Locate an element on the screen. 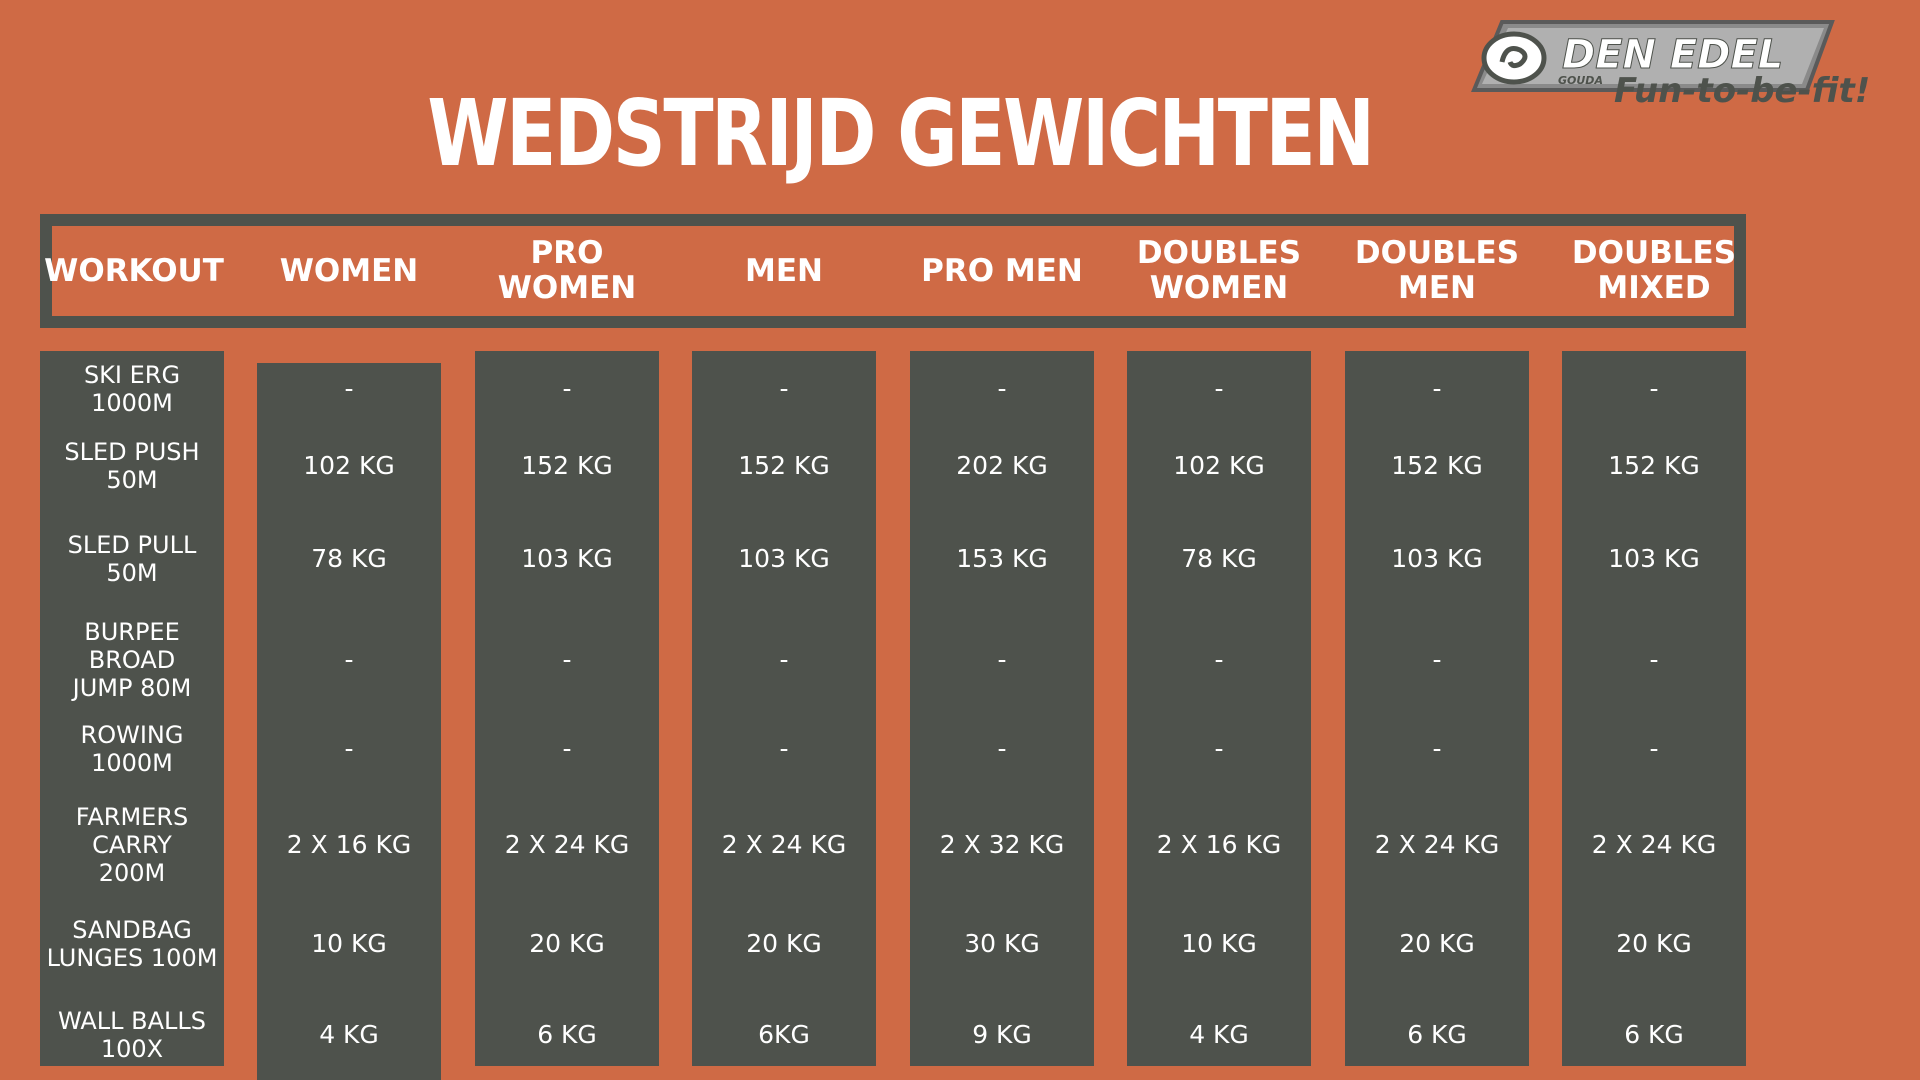 This screenshot has width=1920, height=1080. weight-cell: 9 KG is located at coordinates (1002, 1034).